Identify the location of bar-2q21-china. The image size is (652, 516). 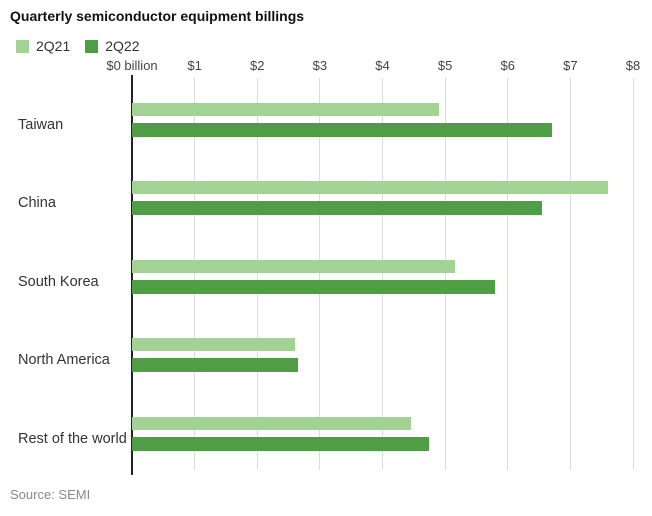
(370, 188).